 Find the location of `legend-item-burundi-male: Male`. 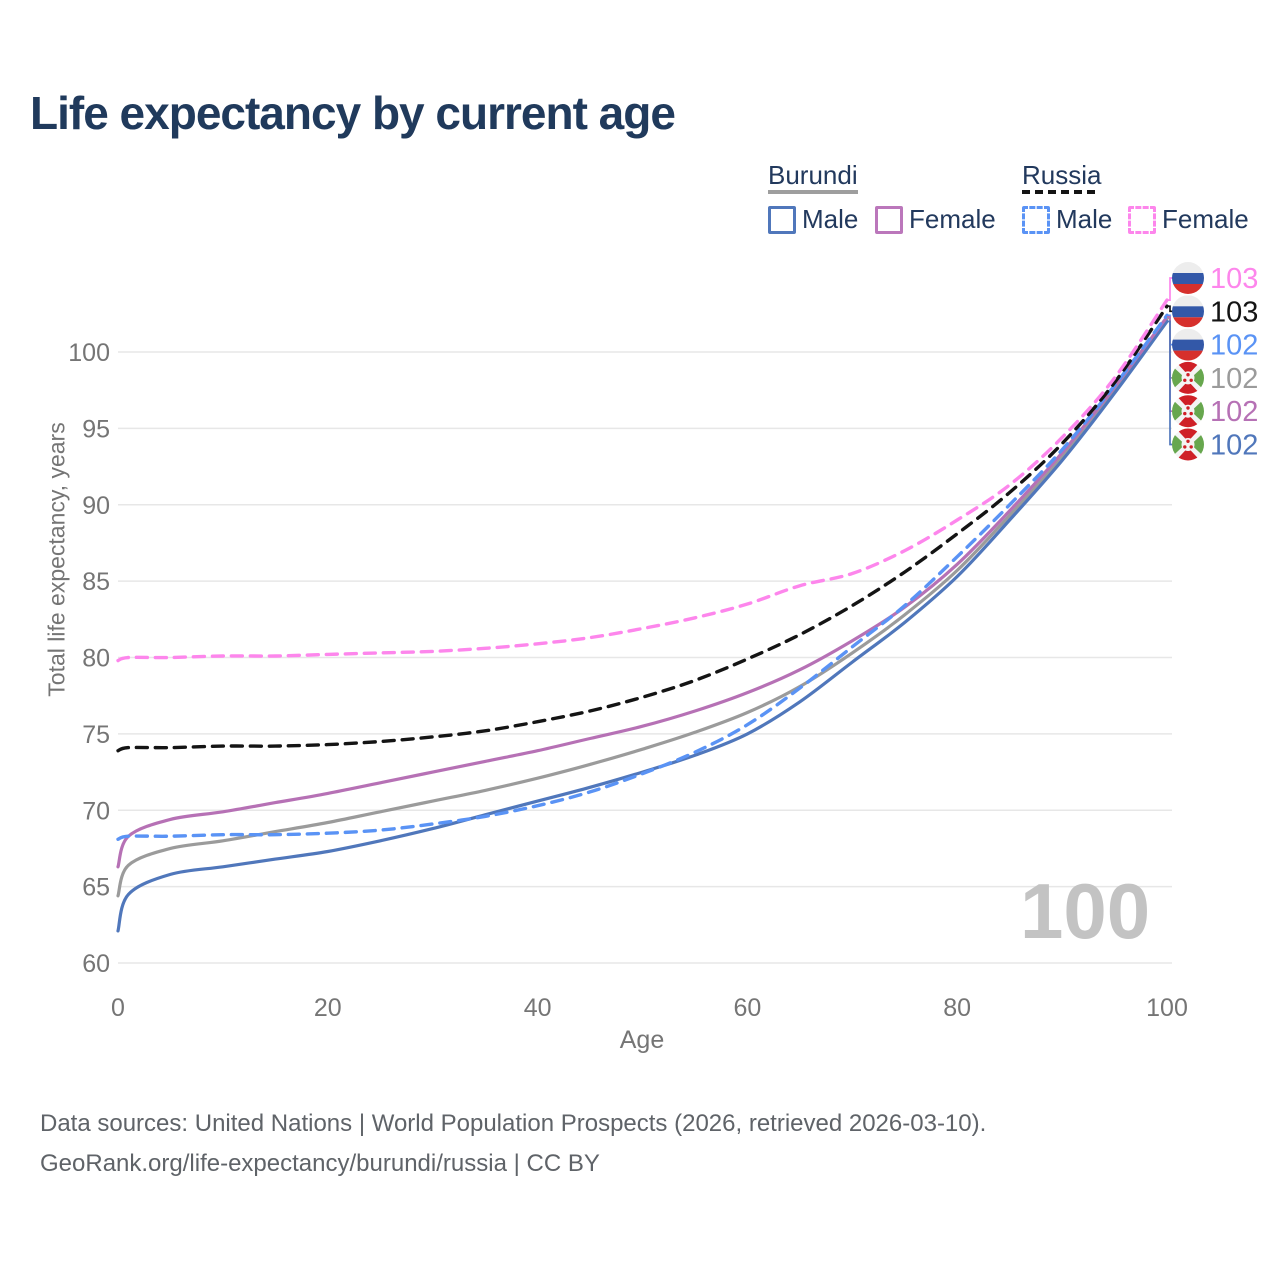

legend-item-burundi-male: Male is located at coordinates (813, 219).